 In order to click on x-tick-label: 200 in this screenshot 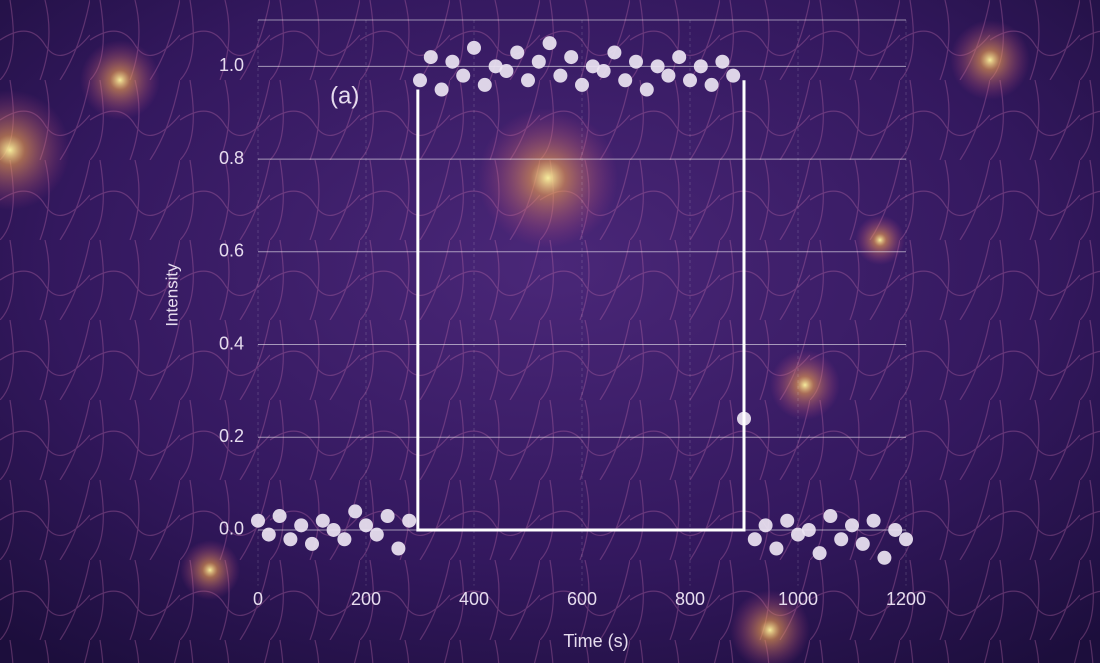, I will do `click(366, 599)`.